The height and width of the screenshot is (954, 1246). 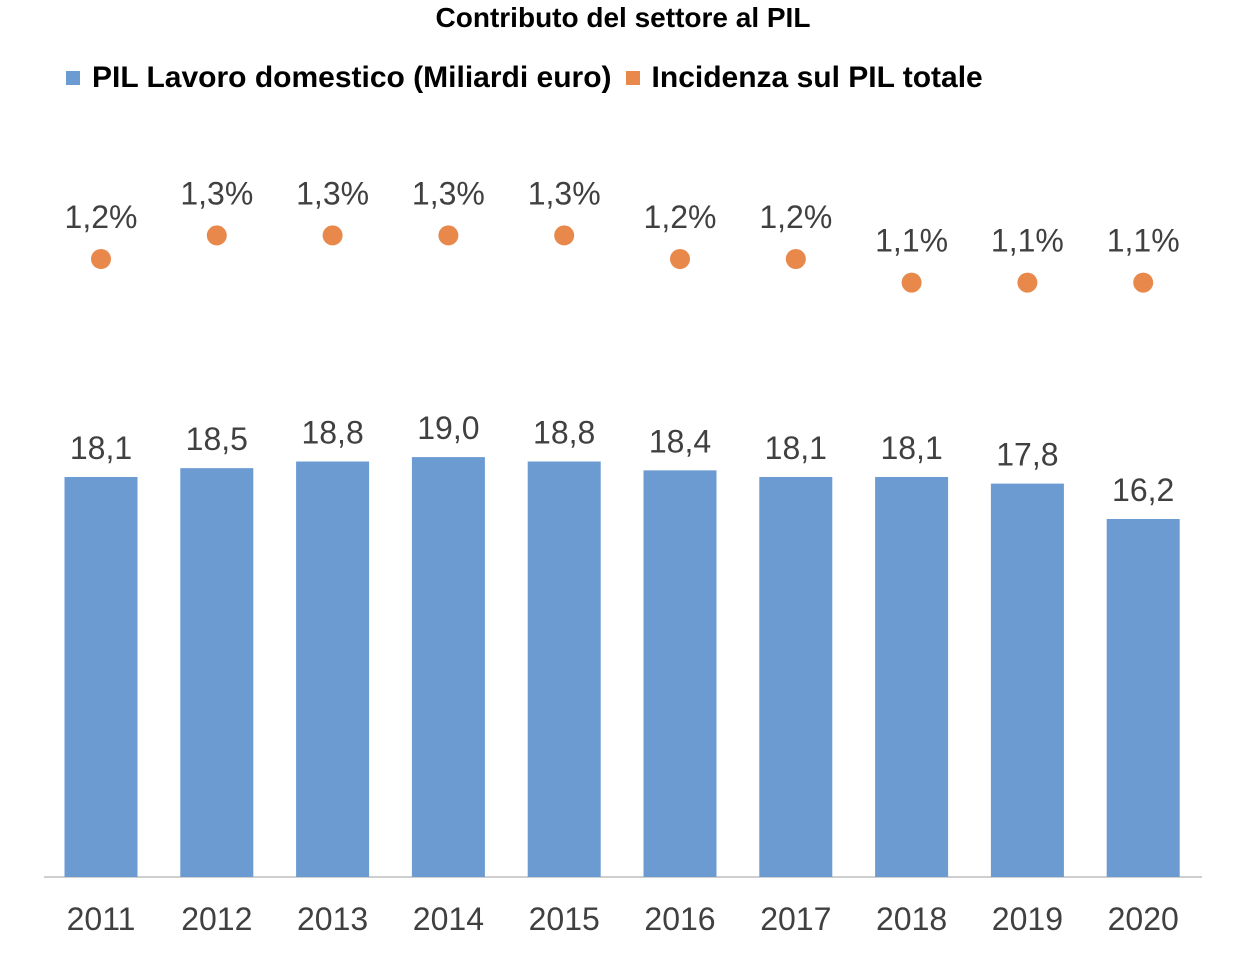 What do you see at coordinates (217, 672) in the screenshot?
I see `bar-2012` at bounding box center [217, 672].